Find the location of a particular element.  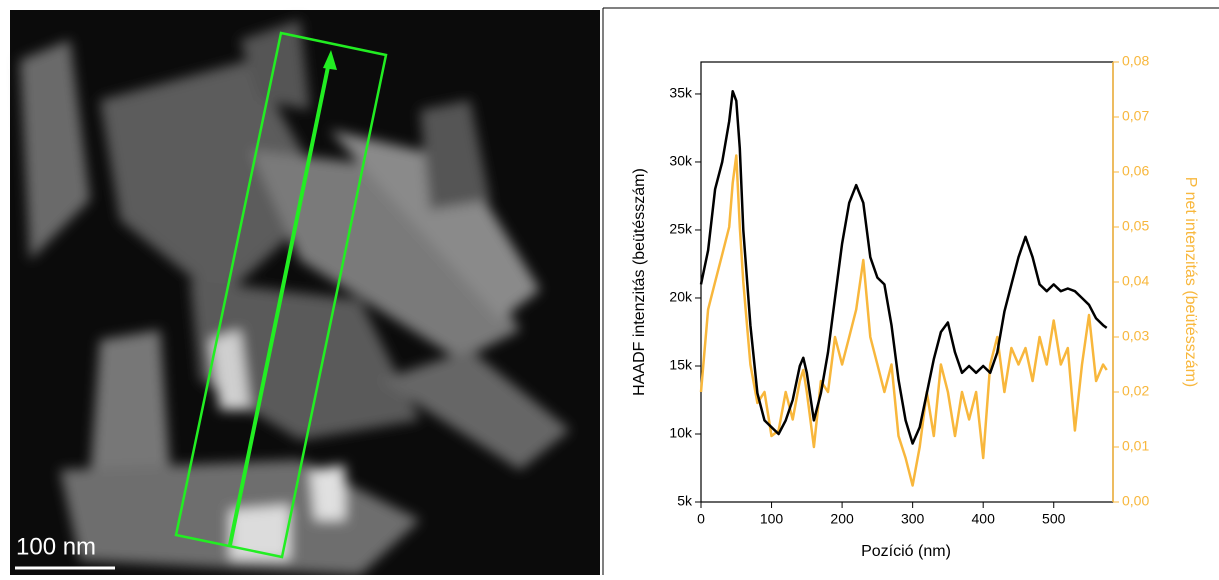

y-tick-label: 15k is located at coordinates (681, 365).